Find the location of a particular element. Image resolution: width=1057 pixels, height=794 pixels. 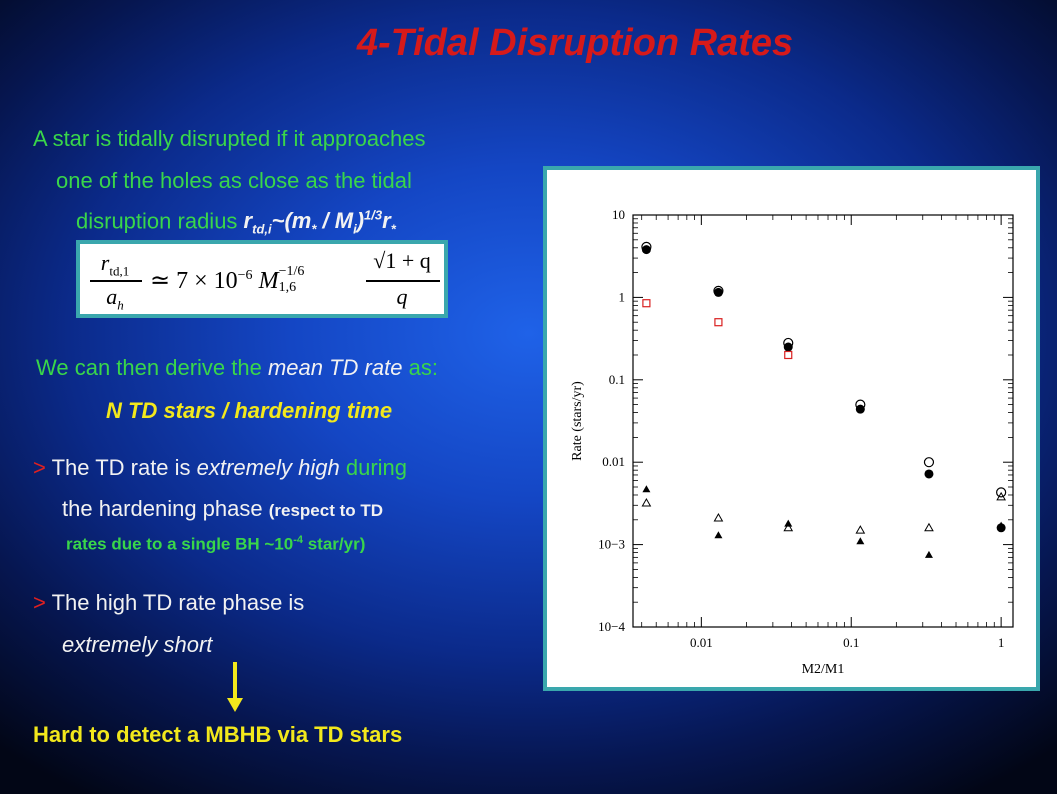

point1-line-1: > The TD rate is extremely high during is located at coordinates (220, 468).